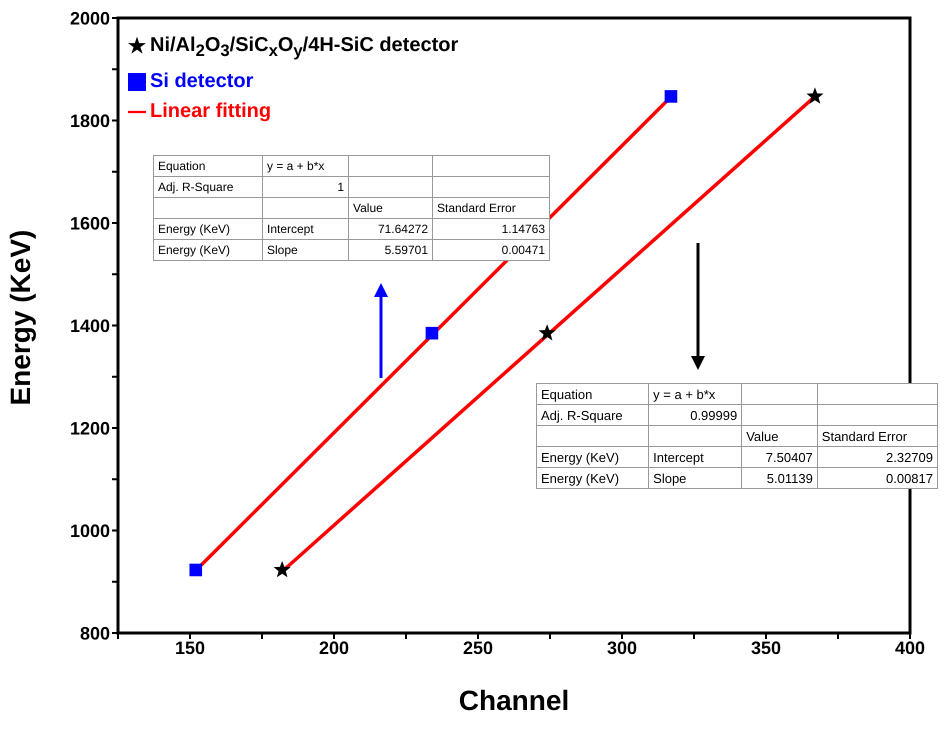 The height and width of the screenshot is (733, 946). Describe the element at coordinates (491, 250) in the screenshot. I see `annotation: 0.00471` at that location.